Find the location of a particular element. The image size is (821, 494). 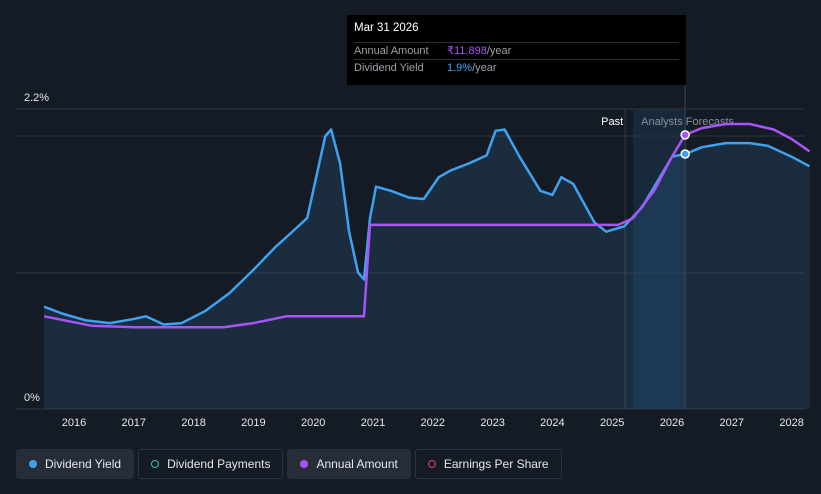

legend-dividend-payments: Dividend Payments is located at coordinates (211, 464).